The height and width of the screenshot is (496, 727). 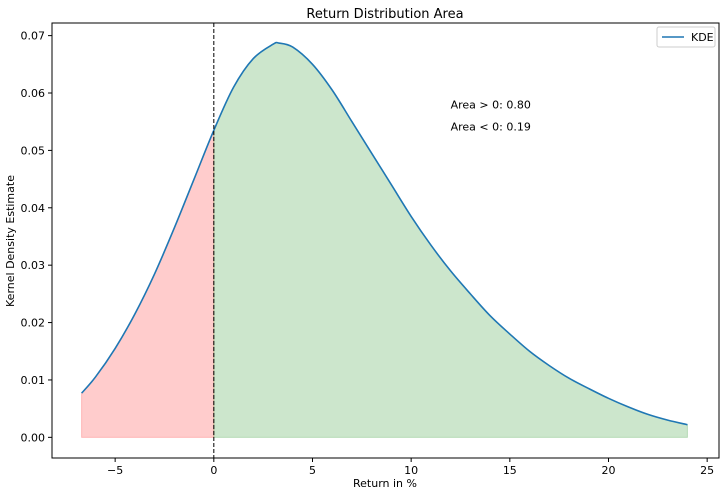 I want to click on x-axis: −5 0 5 10 15 20 25, so click(x=410, y=467).